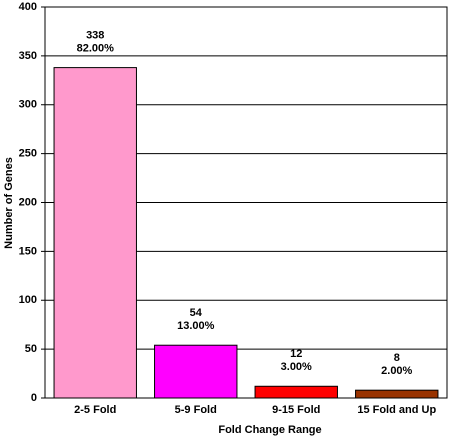 The width and height of the screenshot is (451, 440). Describe the element at coordinates (28, 251) in the screenshot. I see `y-tick-label: 150` at that location.